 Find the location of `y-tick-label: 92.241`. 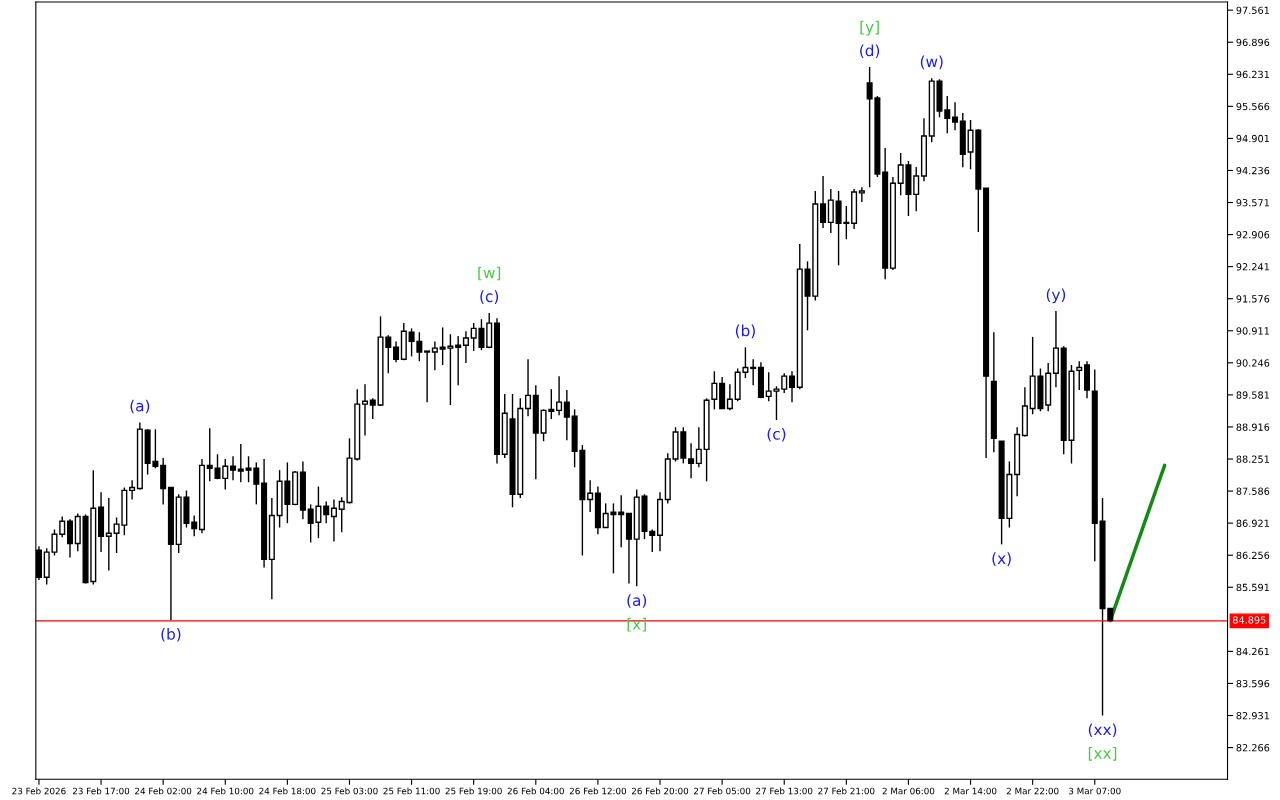

y-tick-label: 92.241 is located at coordinates (1252, 267).